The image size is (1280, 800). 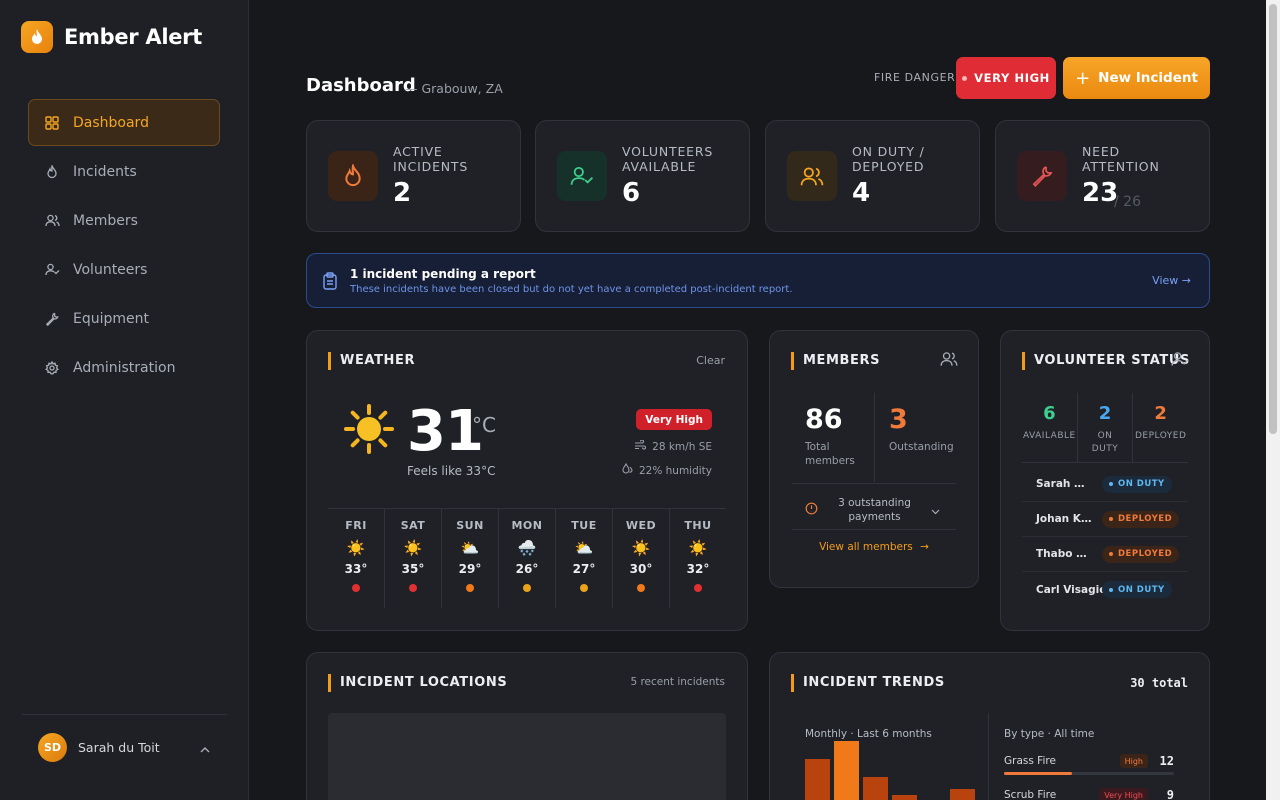 What do you see at coordinates (124, 714) in the screenshot?
I see `sidebar-divider` at bounding box center [124, 714].